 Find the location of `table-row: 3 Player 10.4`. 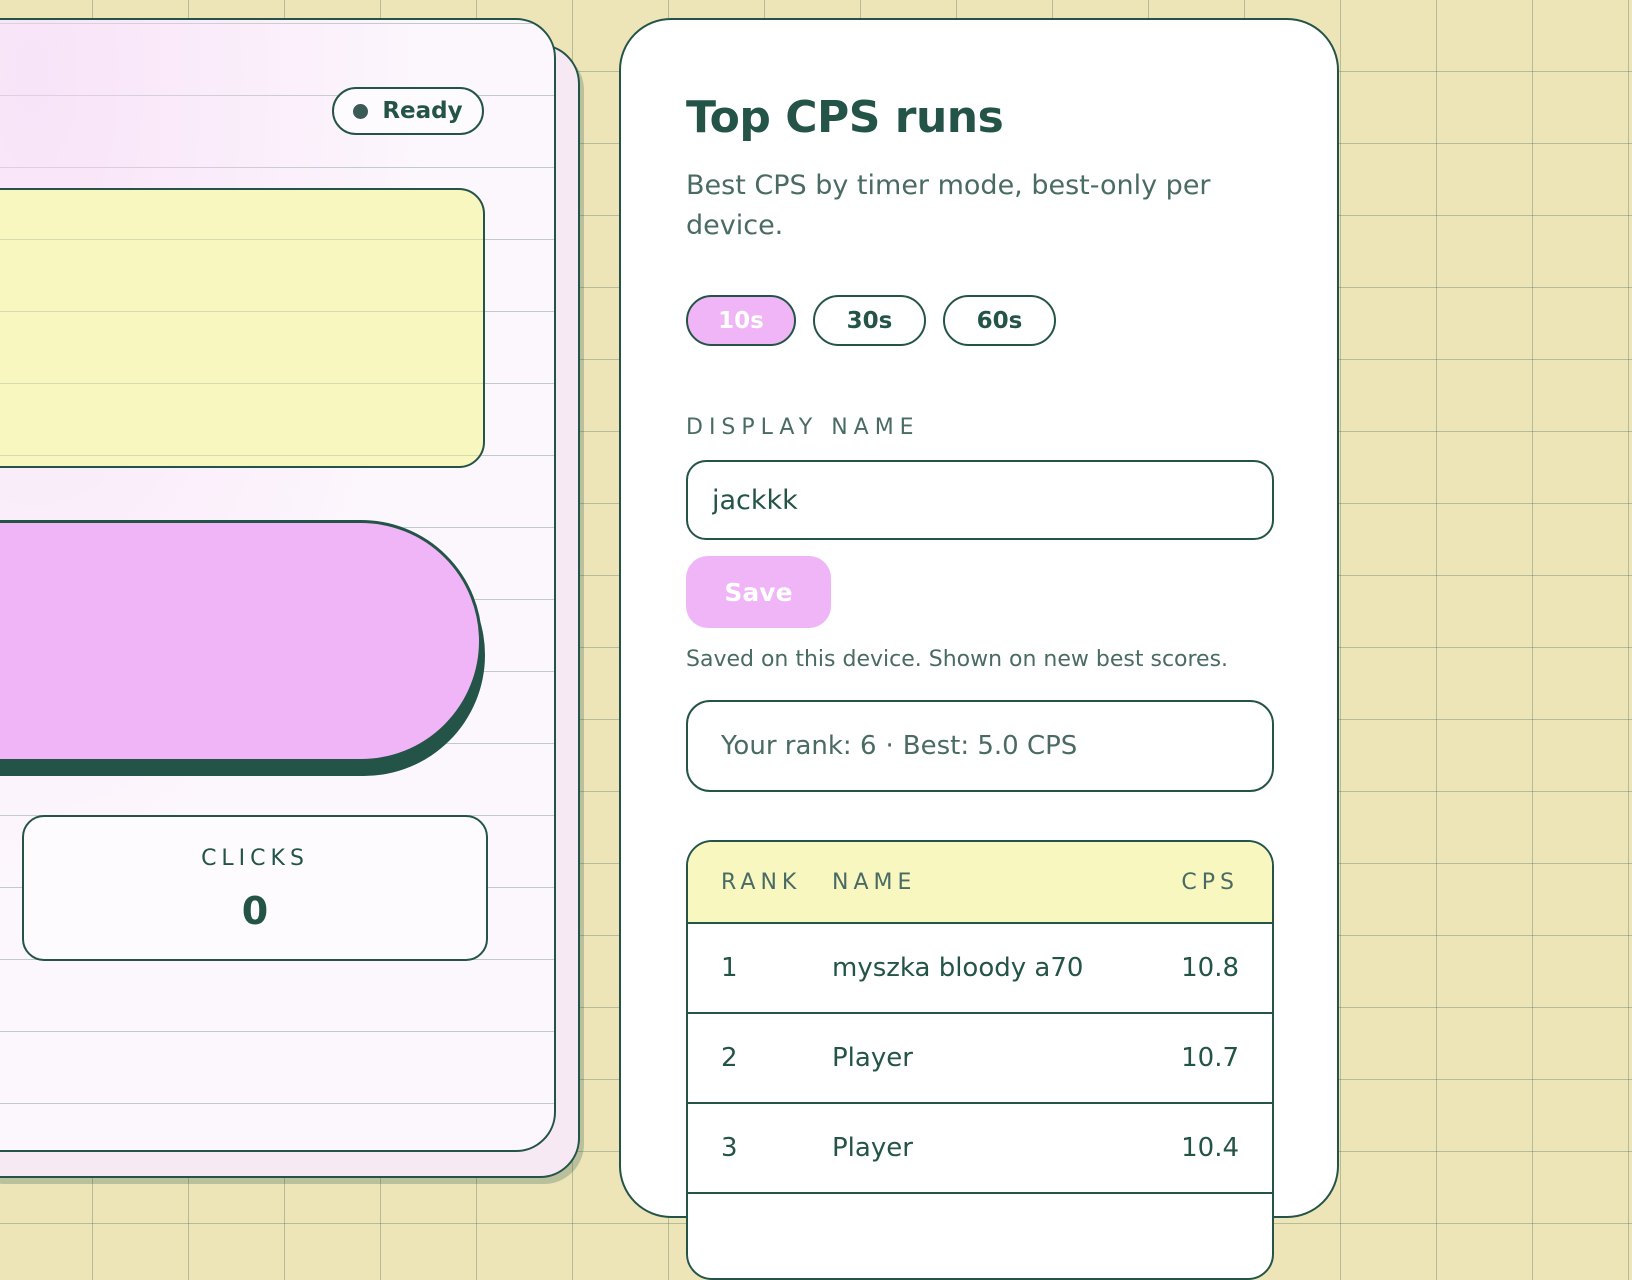

table-row: 3 Player 10.4 is located at coordinates (980, 1149).